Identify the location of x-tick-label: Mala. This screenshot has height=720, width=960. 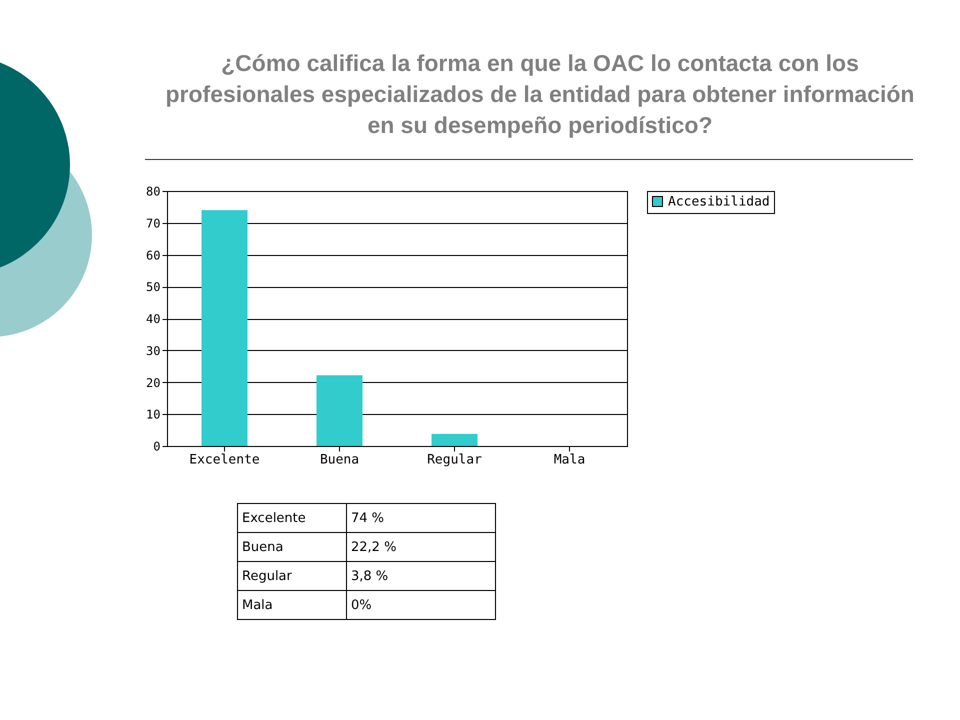
(570, 460).